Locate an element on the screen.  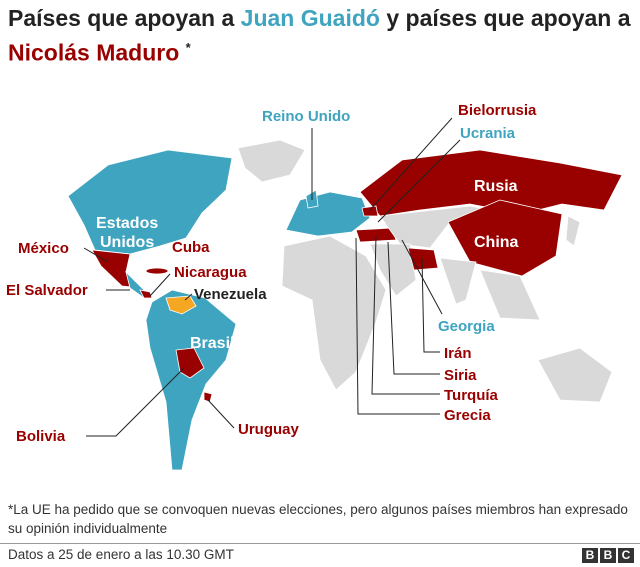
title-maduro: Nicolás Maduro is located at coordinates (94, 52).